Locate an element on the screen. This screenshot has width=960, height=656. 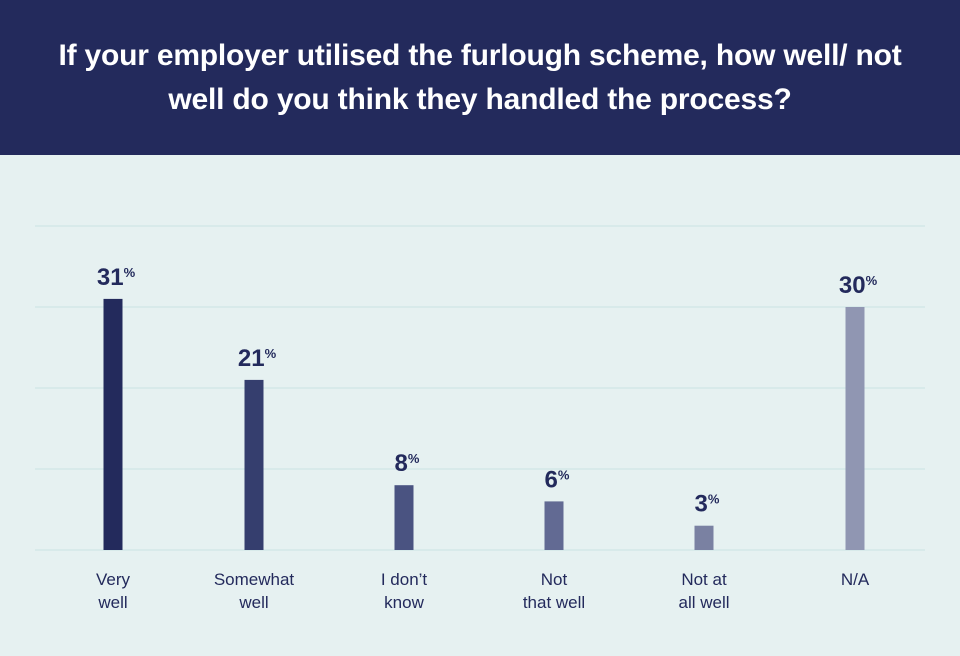
value-label: 21% is located at coordinates (257, 358).